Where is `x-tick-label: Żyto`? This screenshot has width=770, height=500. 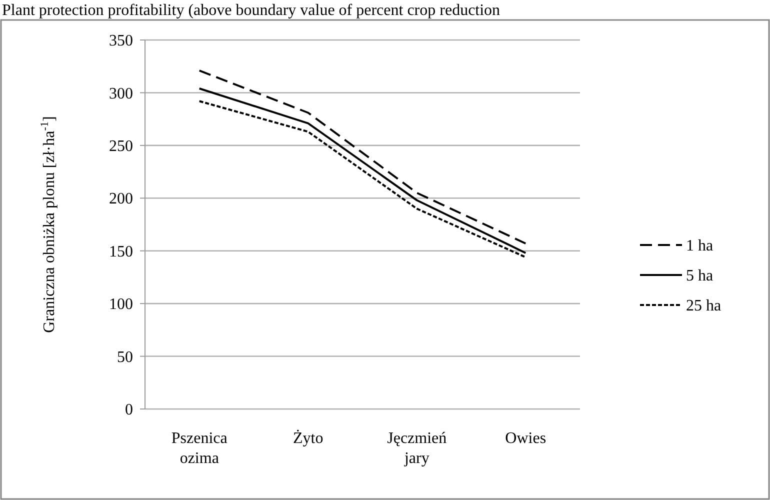 x-tick-label: Żyto is located at coordinates (308, 438).